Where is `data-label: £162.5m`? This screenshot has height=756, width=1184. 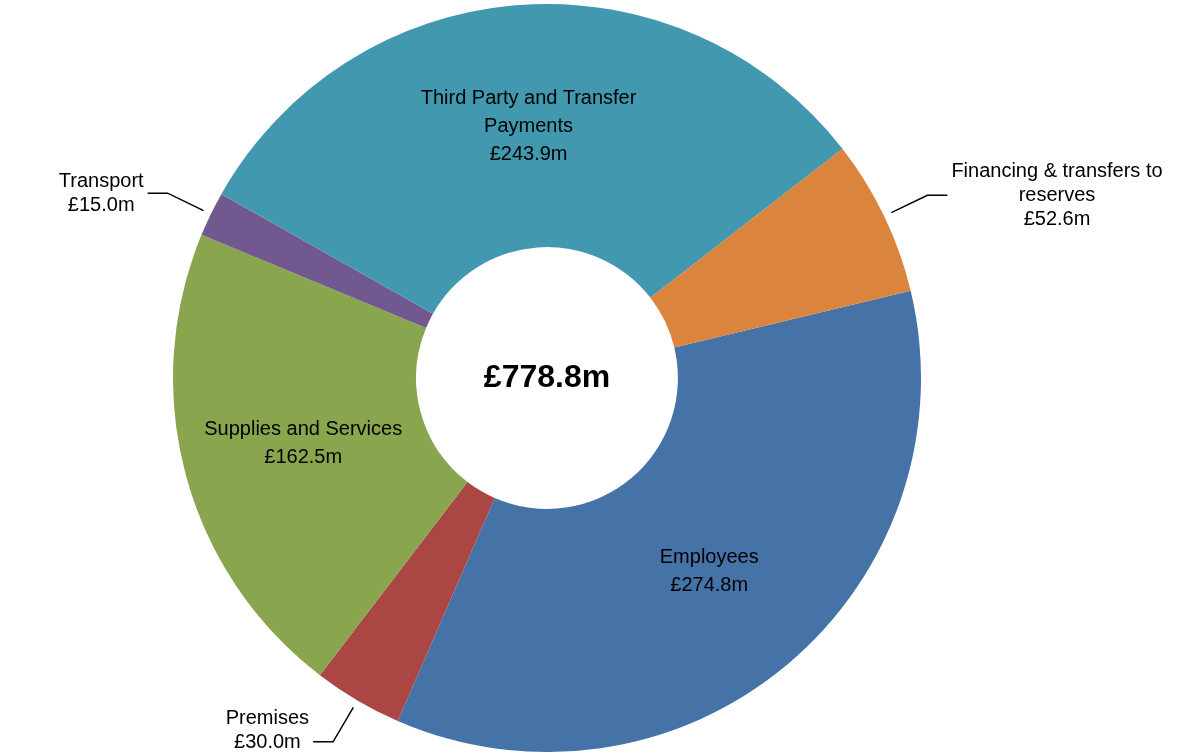 data-label: £162.5m is located at coordinates (303, 456).